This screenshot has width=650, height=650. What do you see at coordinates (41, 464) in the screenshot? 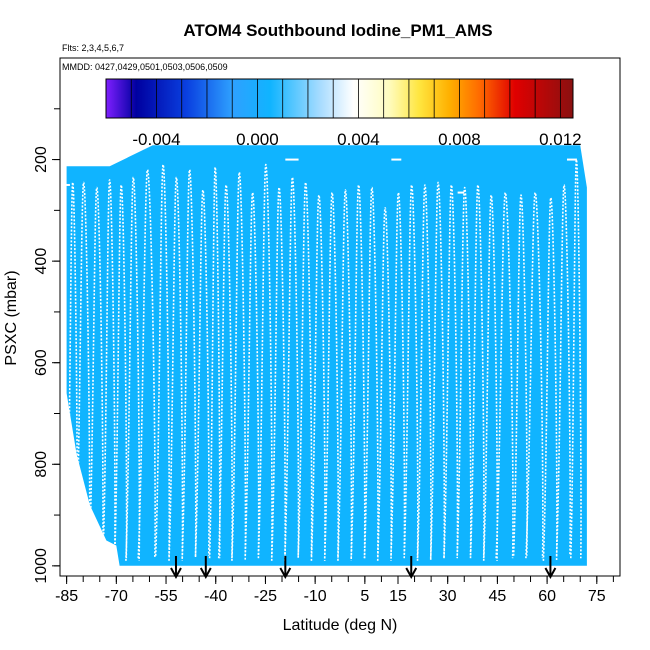
I see `y-tick-label: 800` at bounding box center [41, 464].